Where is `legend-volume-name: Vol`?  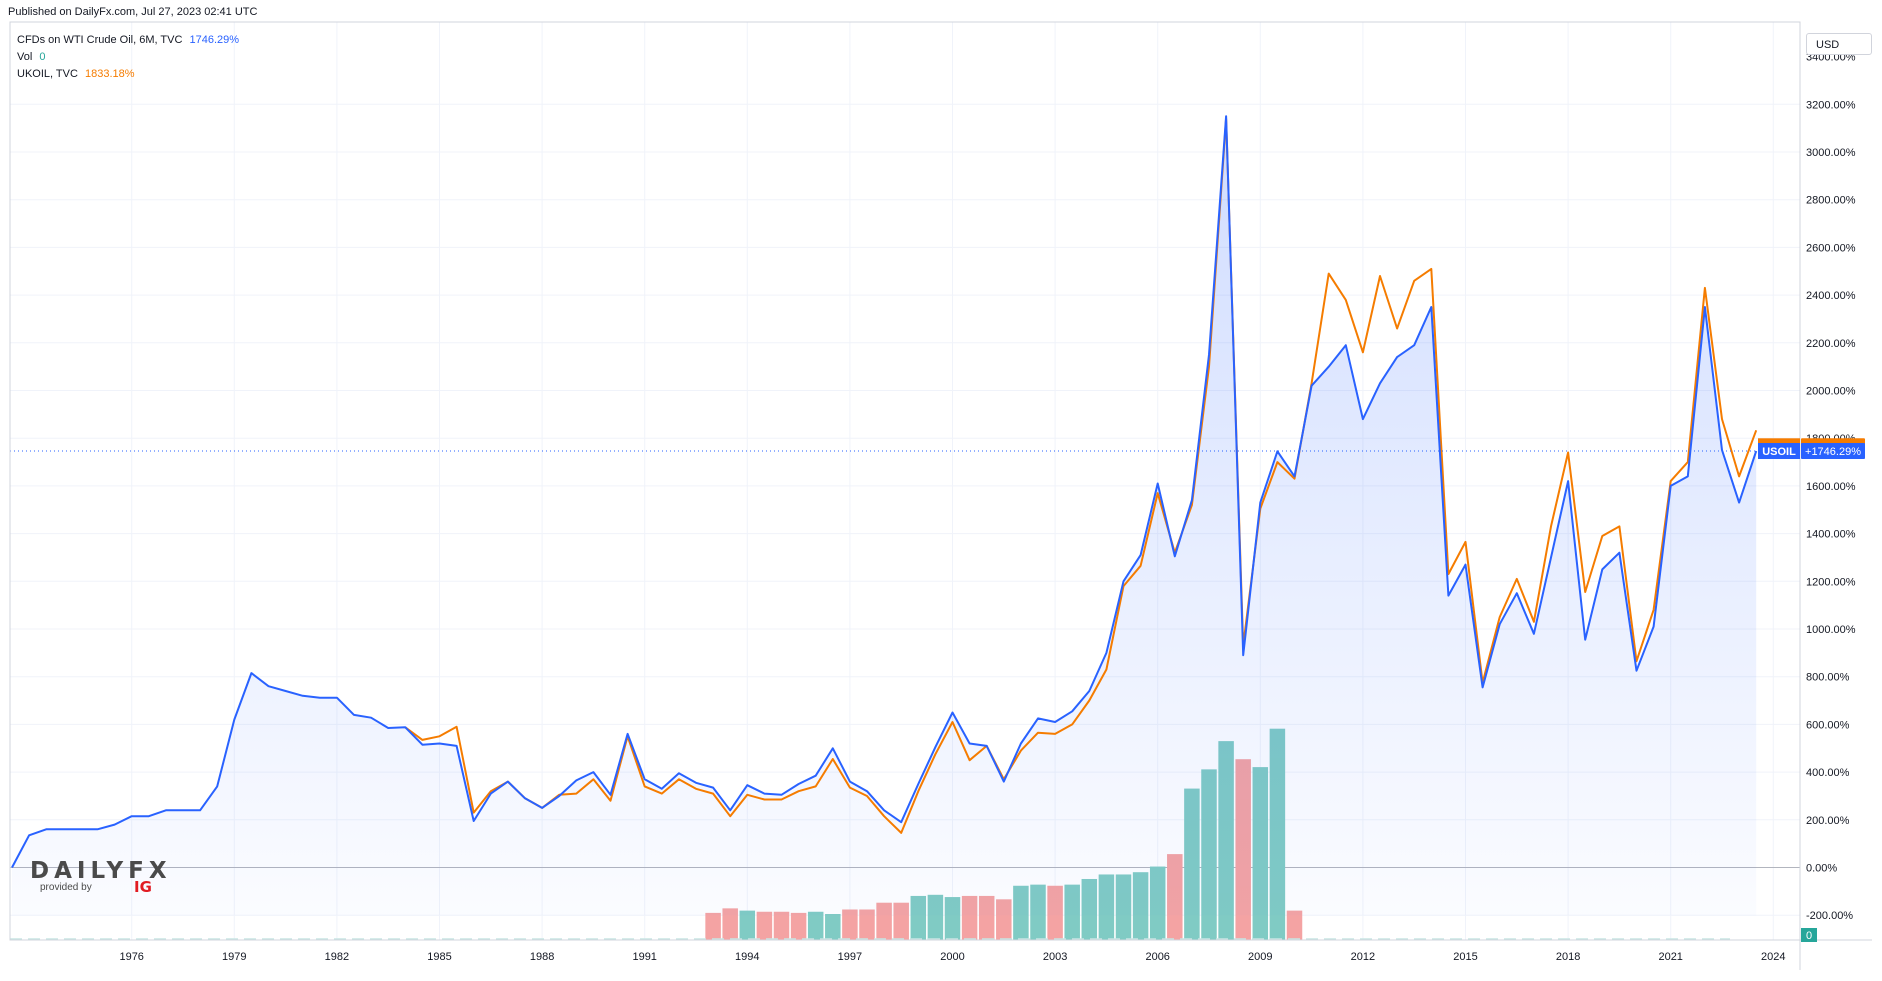
legend-volume-name: Vol is located at coordinates (25, 57).